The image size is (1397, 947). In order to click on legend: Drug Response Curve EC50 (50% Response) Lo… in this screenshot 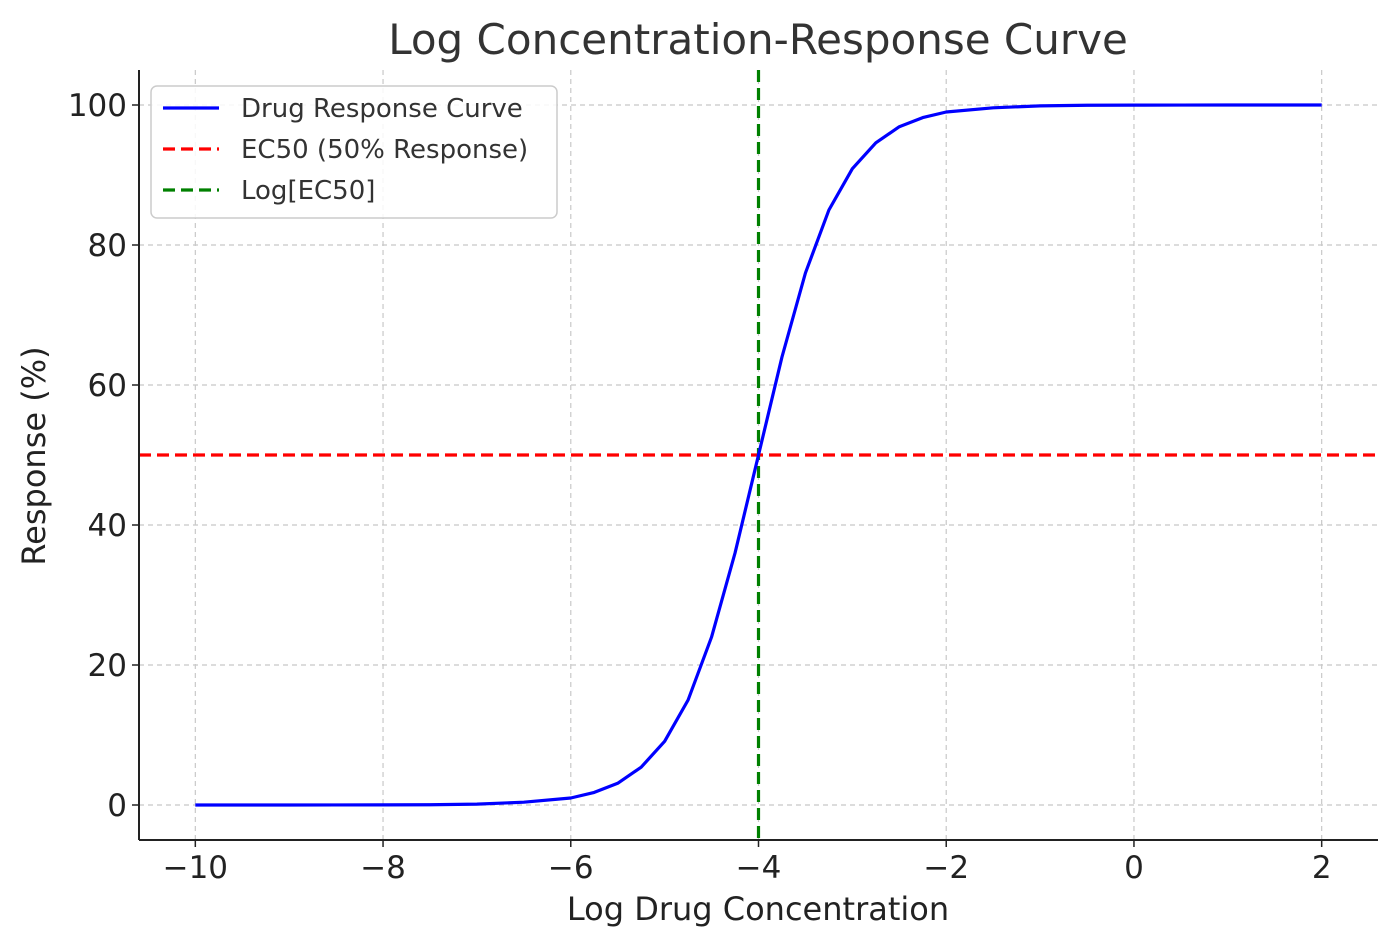, I will do `click(354, 152)`.